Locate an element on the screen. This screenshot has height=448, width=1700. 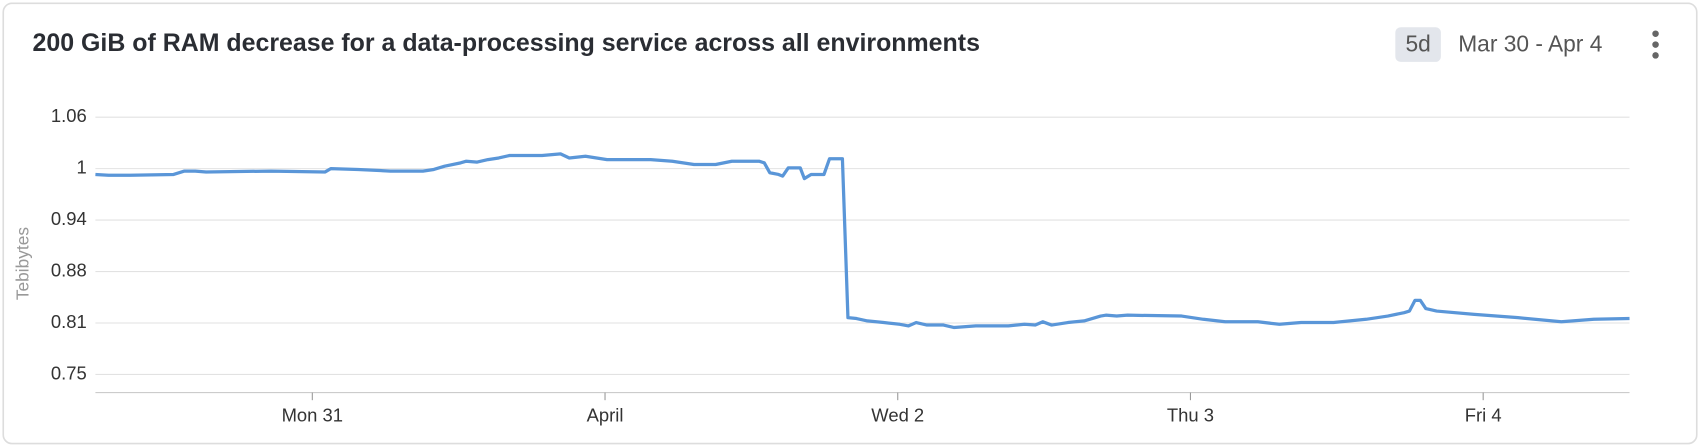
y-tick-label: 1 is located at coordinates (81, 167).